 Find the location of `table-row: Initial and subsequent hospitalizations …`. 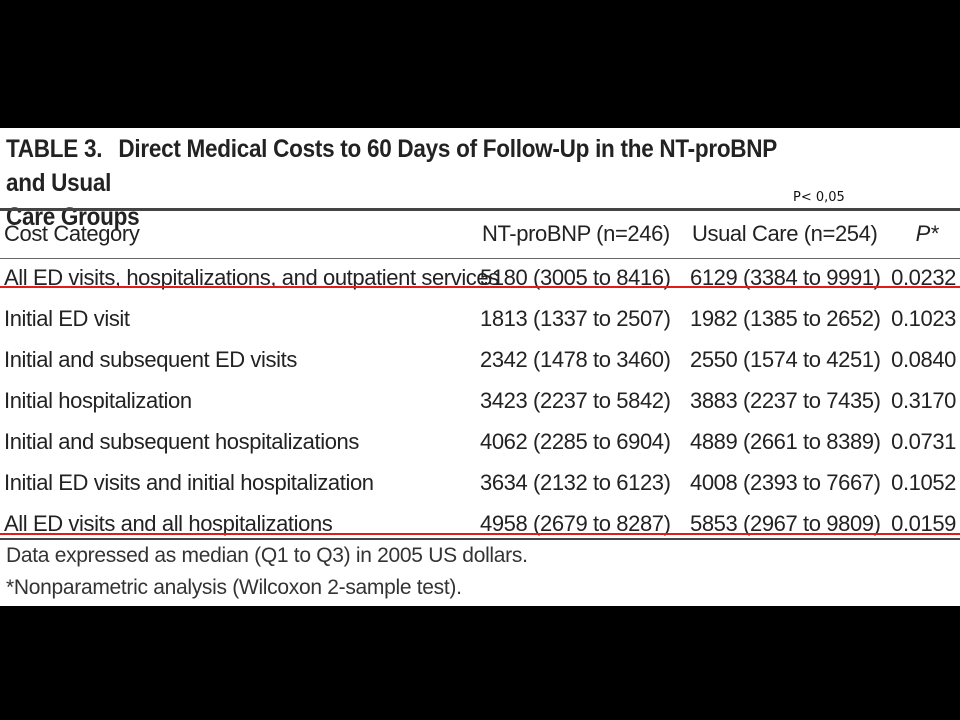

table-row: Initial and subsequent hospitalizations … is located at coordinates (480, 442).